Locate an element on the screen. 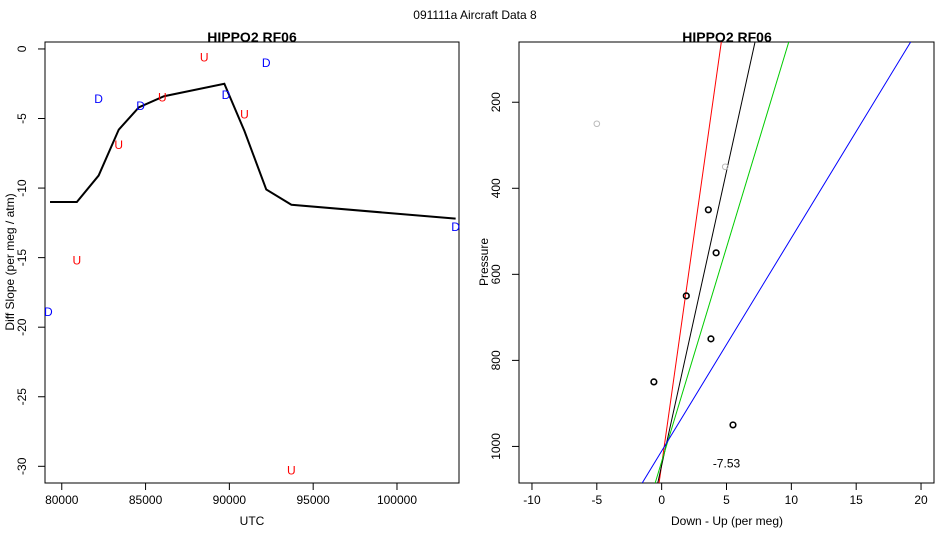 The height and width of the screenshot is (550, 950). left-y-tick-label: -20 is located at coordinates (22, 327).